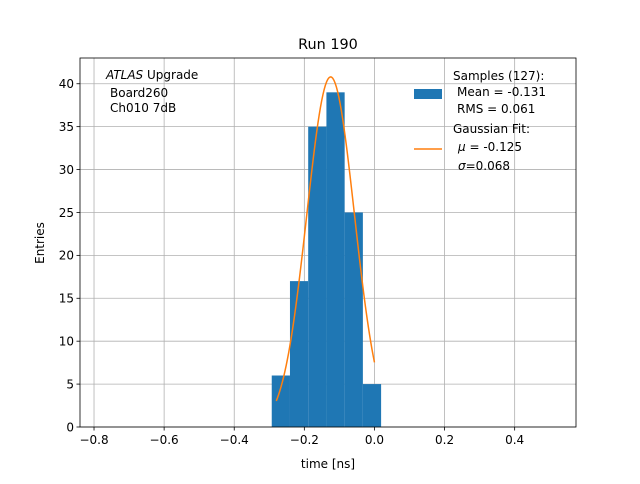 Image resolution: width=640 pixels, height=484 pixels. I want to click on legend-fit-sigma: =0.068, so click(488, 166).